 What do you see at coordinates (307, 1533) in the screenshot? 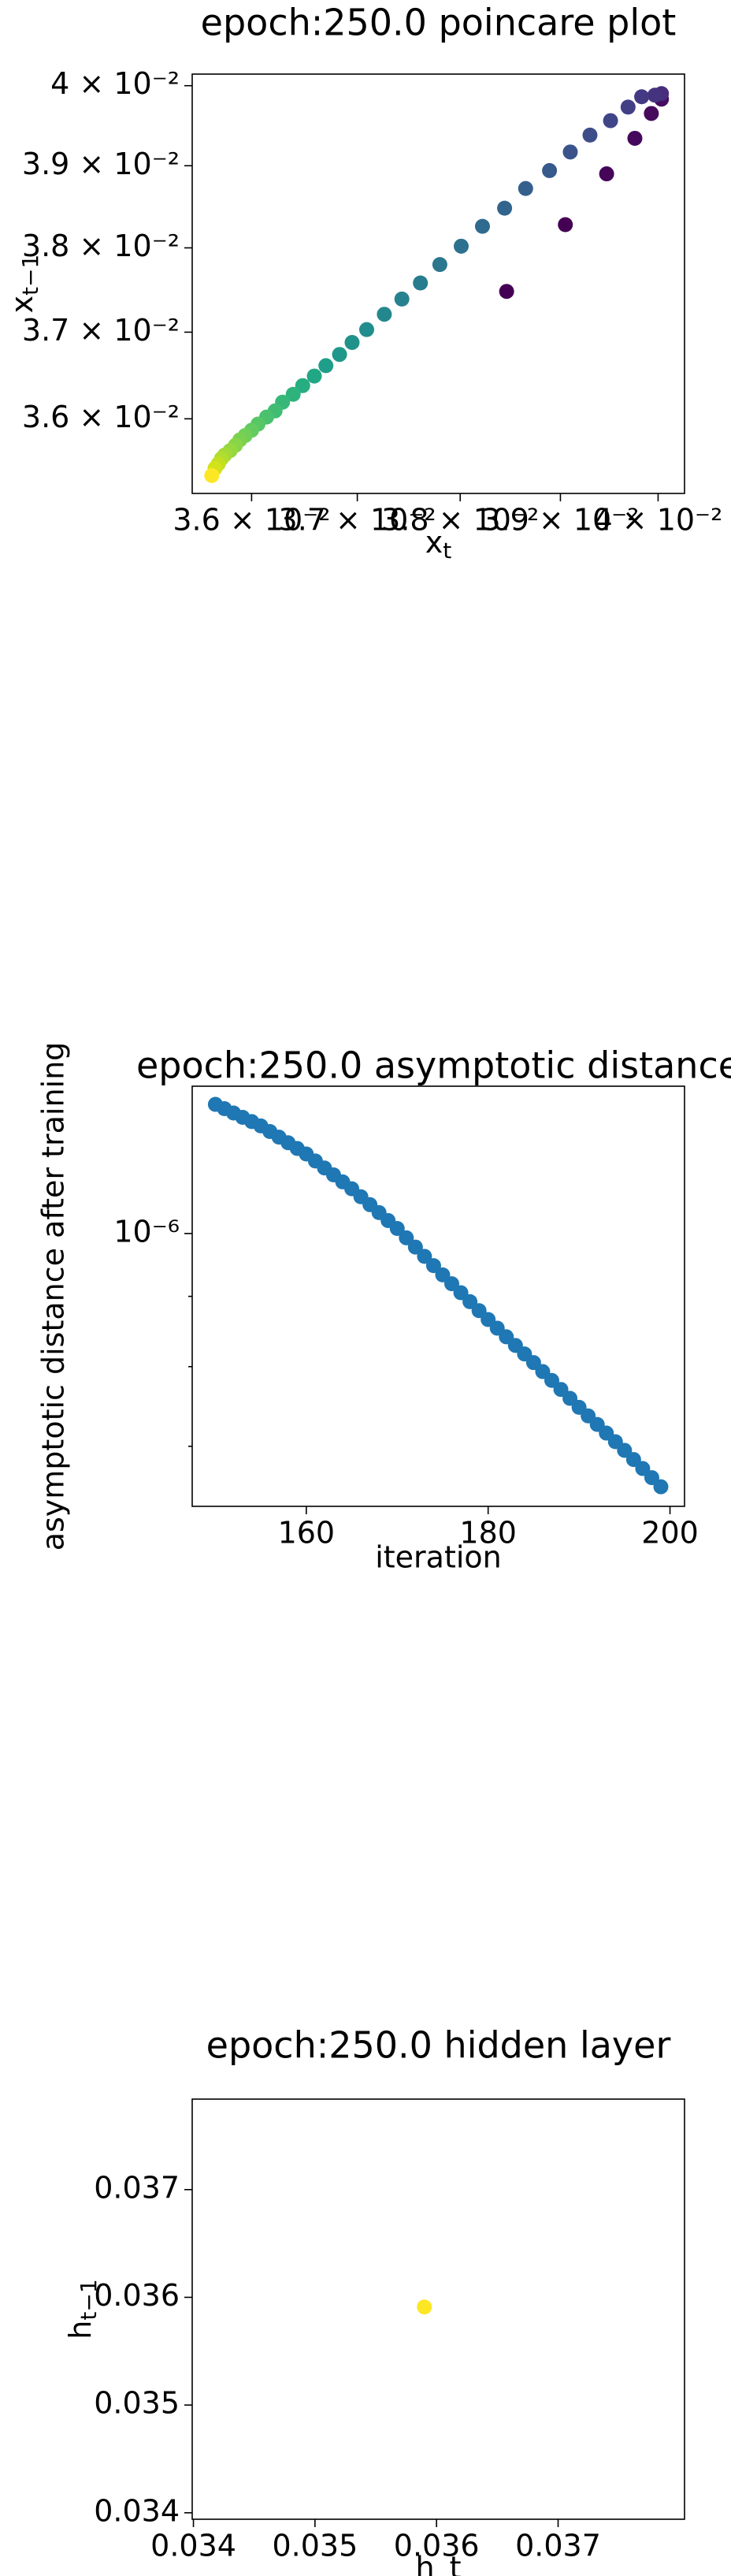
I see `x-tick-label: 160` at bounding box center [307, 1533].